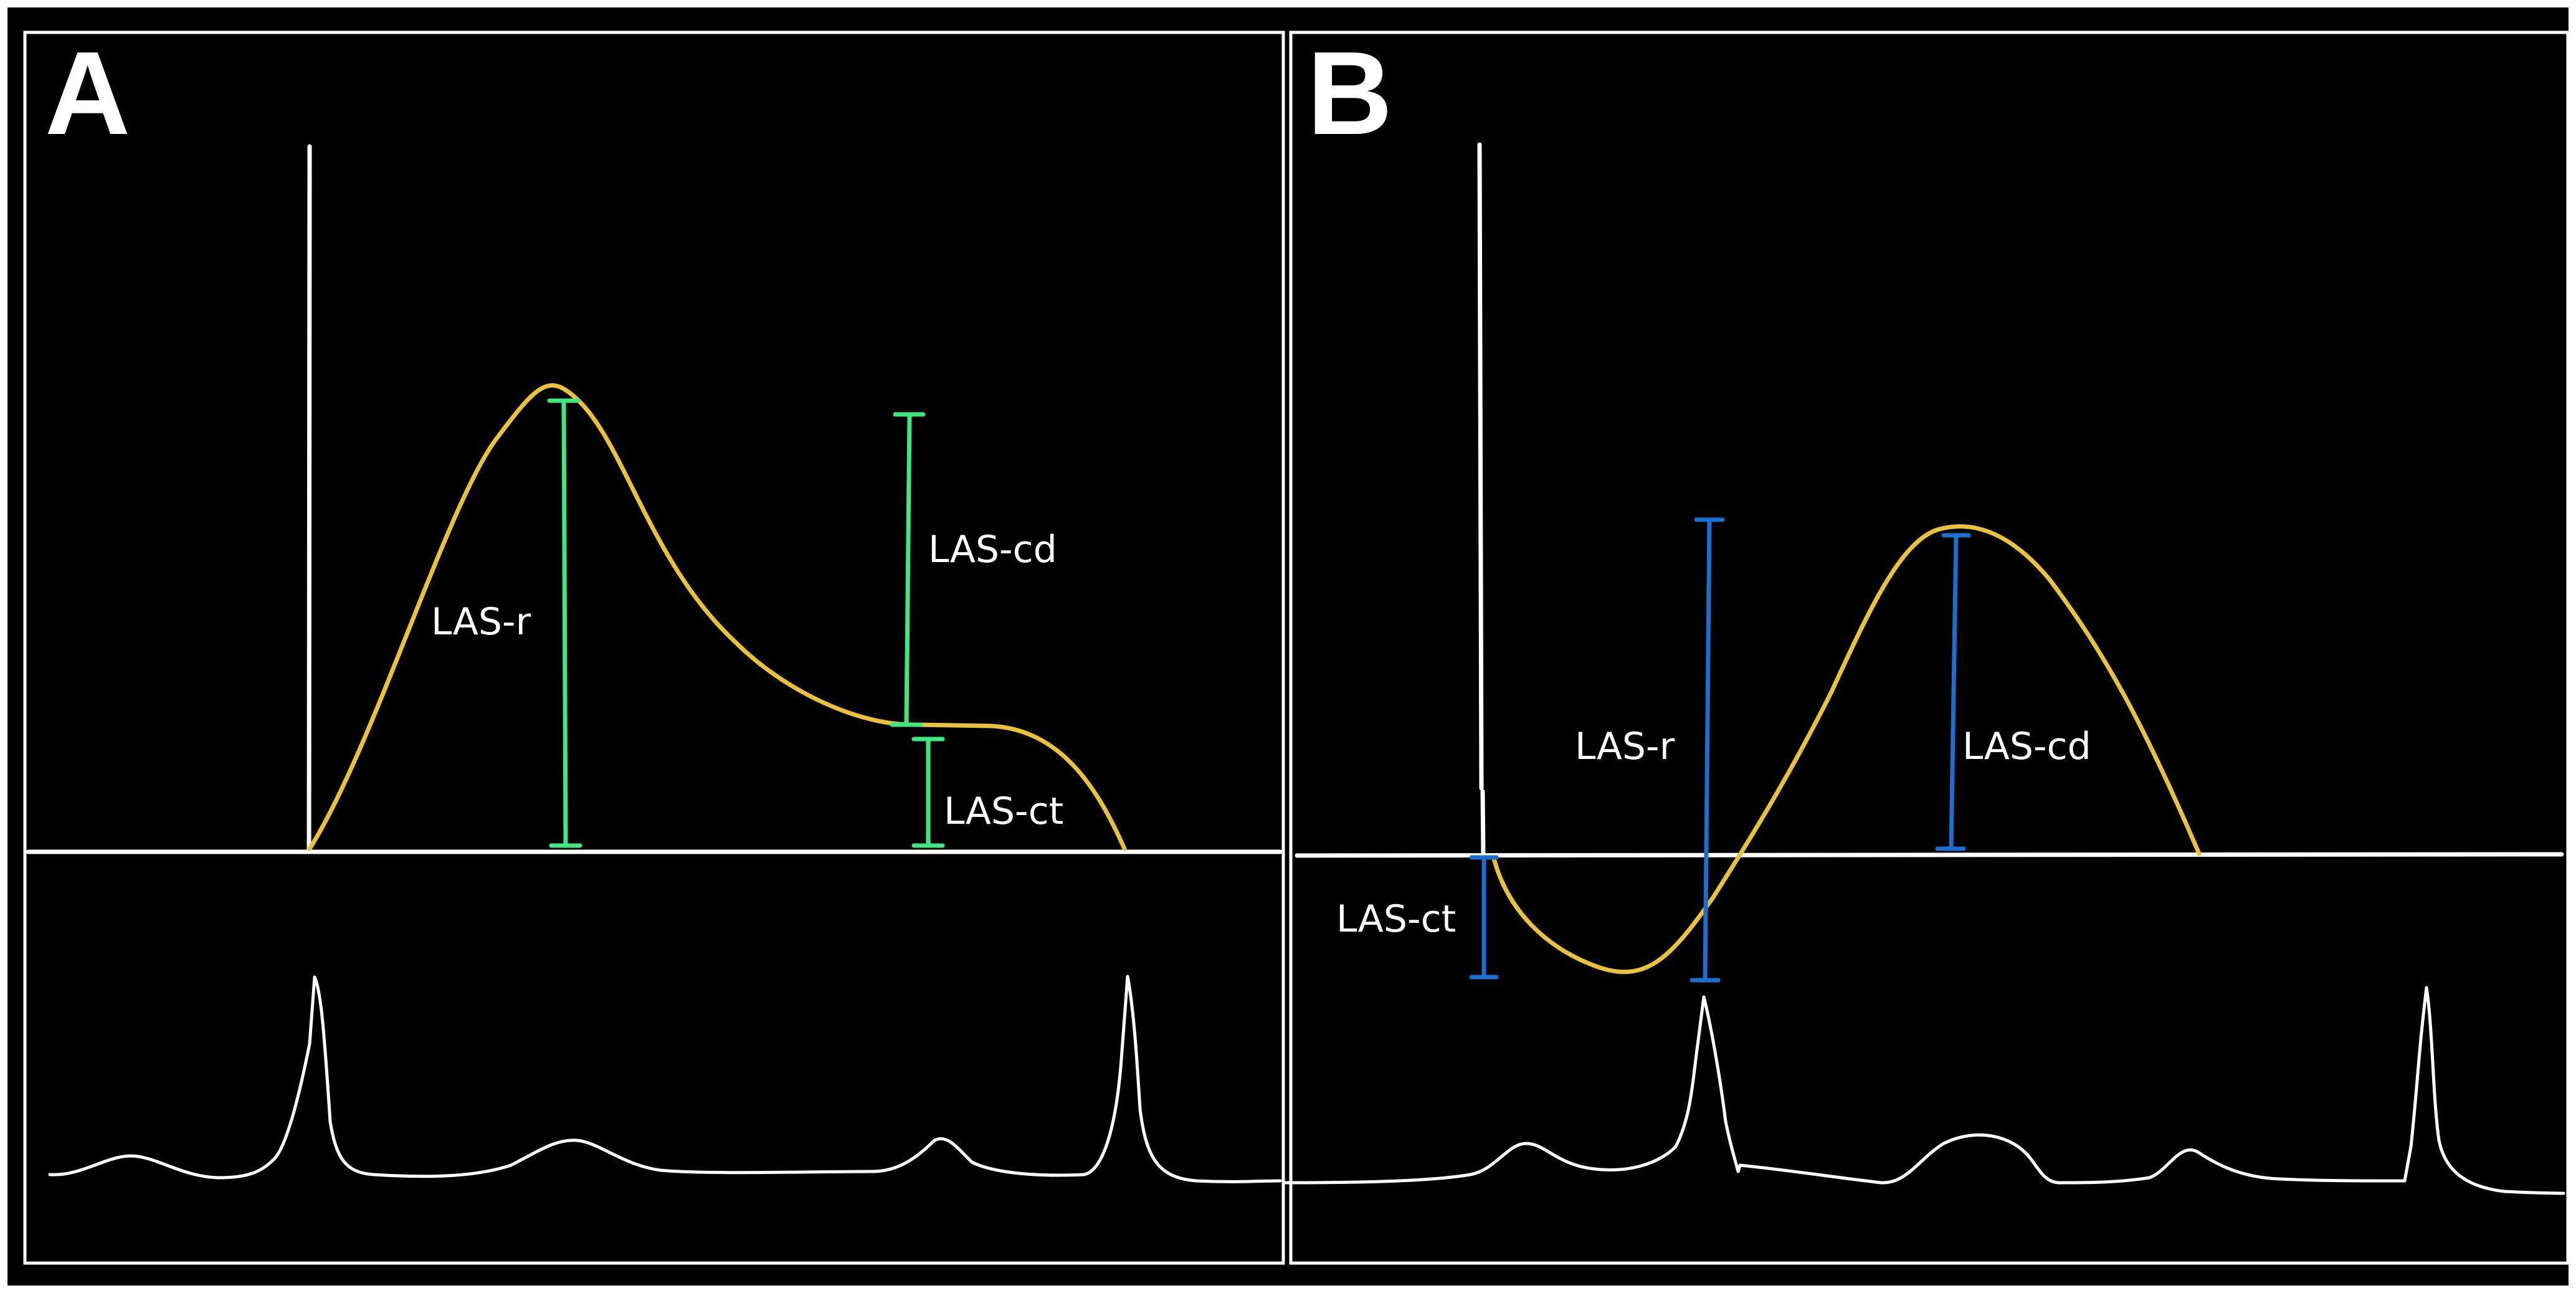  I want to click on panel-b-ecg-trace, so click(1923, 1090).